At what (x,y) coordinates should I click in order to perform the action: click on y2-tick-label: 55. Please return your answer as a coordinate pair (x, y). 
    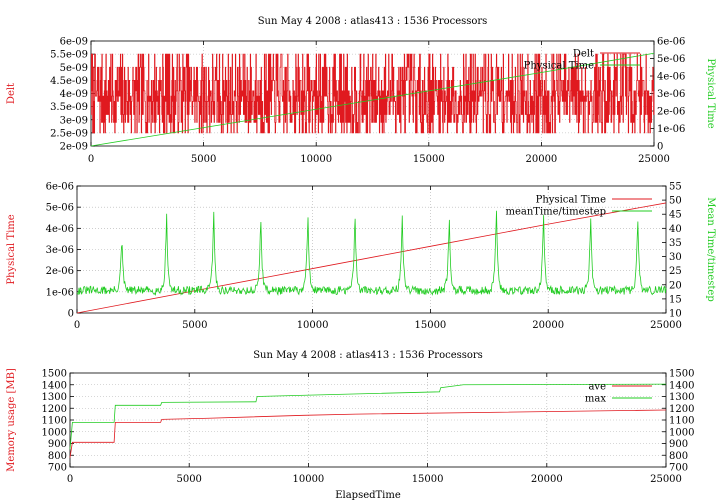
    Looking at the image, I should click on (675, 187).